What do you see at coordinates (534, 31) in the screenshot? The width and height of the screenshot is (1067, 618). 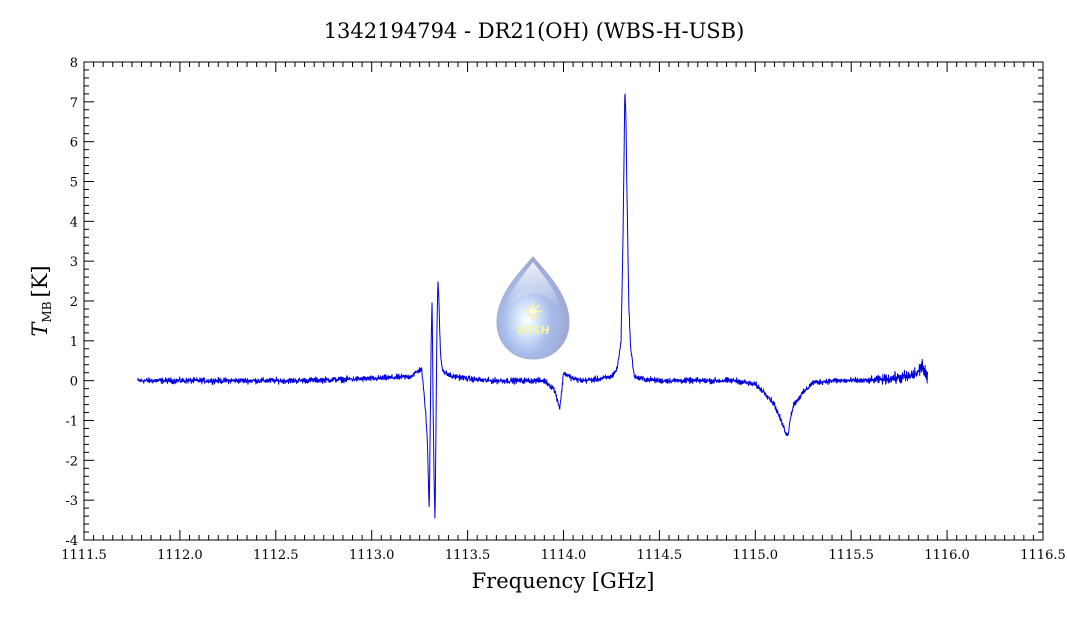 I see `chart-title: 1342194794 - DR21(OH) (WBS-H-USB)` at bounding box center [534, 31].